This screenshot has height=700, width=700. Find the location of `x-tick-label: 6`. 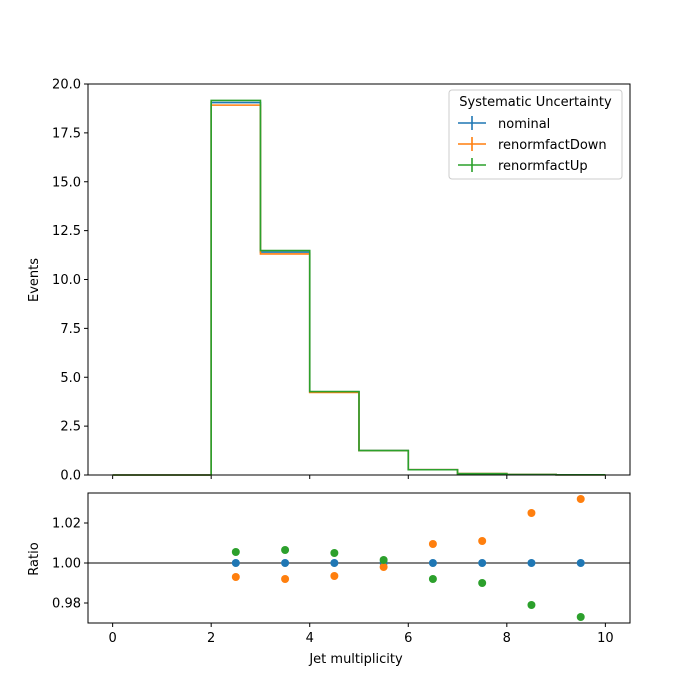

x-tick-label: 6 is located at coordinates (408, 638).